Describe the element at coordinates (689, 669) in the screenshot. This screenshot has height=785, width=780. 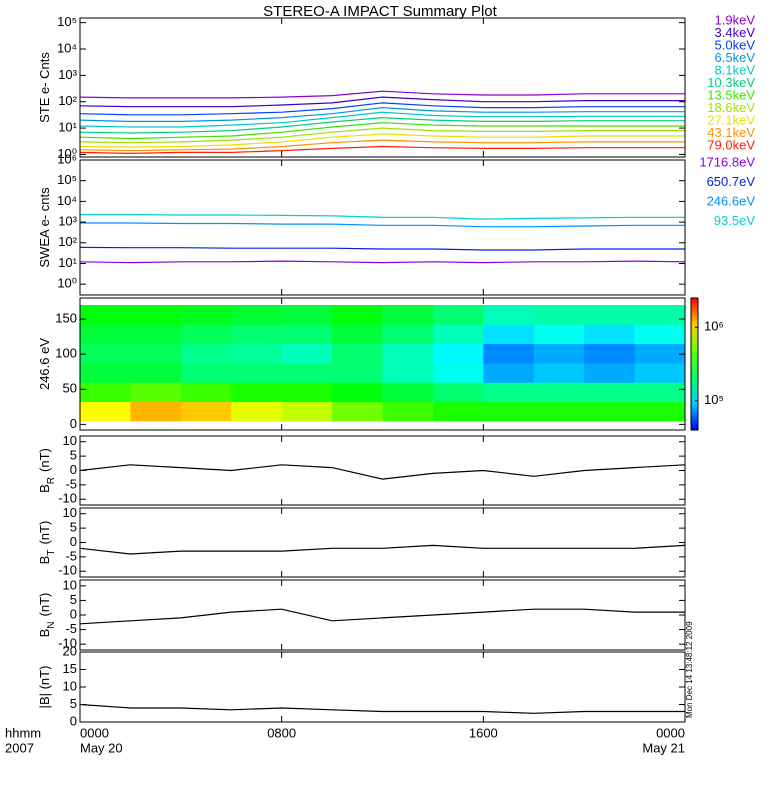
I see `timestamp: Mon Dec 14 13:48:12 2009` at that location.